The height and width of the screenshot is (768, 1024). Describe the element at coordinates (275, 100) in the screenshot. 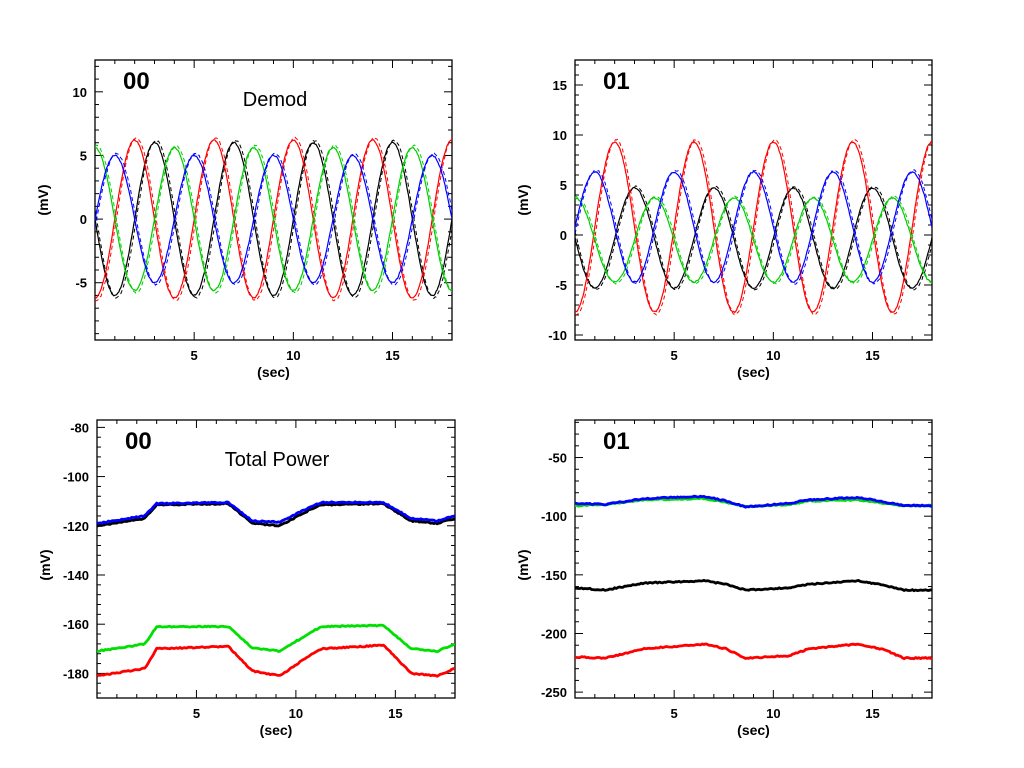

I see `panel-annotation: Demod` at that location.